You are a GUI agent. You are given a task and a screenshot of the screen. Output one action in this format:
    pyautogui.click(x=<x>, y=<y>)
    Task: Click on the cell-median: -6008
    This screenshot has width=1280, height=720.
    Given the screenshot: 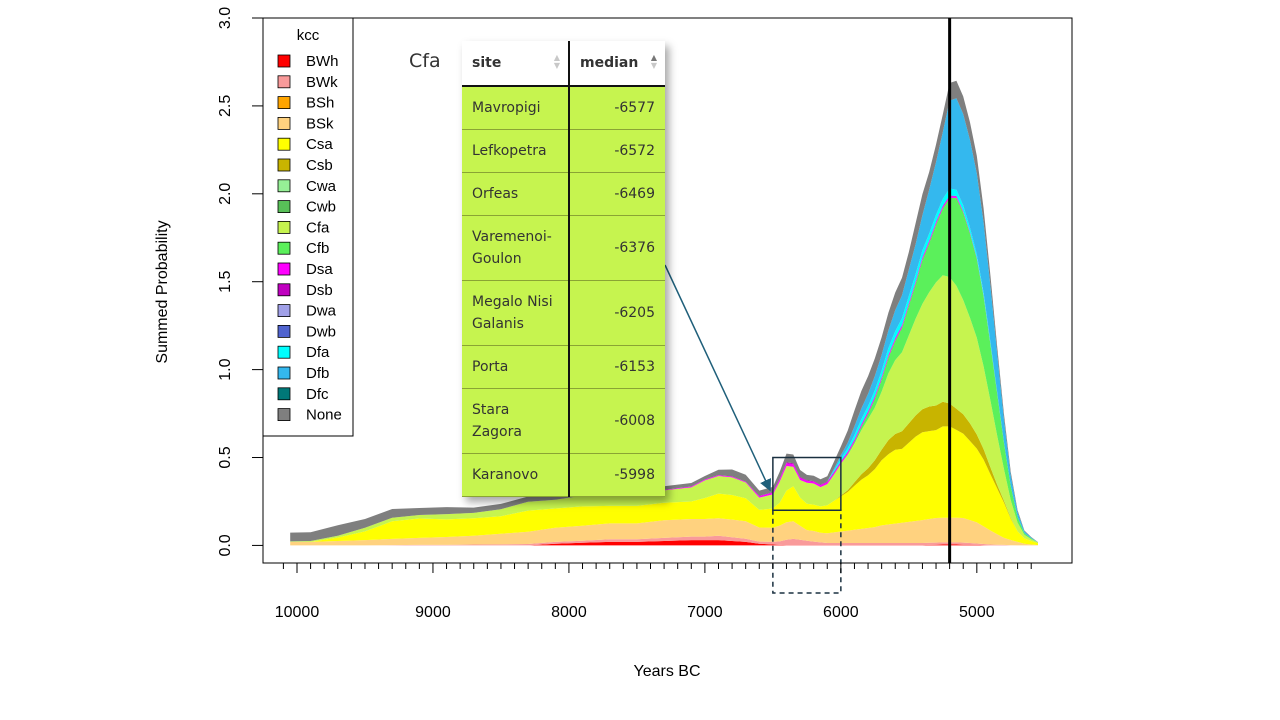 What is the action you would take?
    pyautogui.click(x=617, y=421)
    